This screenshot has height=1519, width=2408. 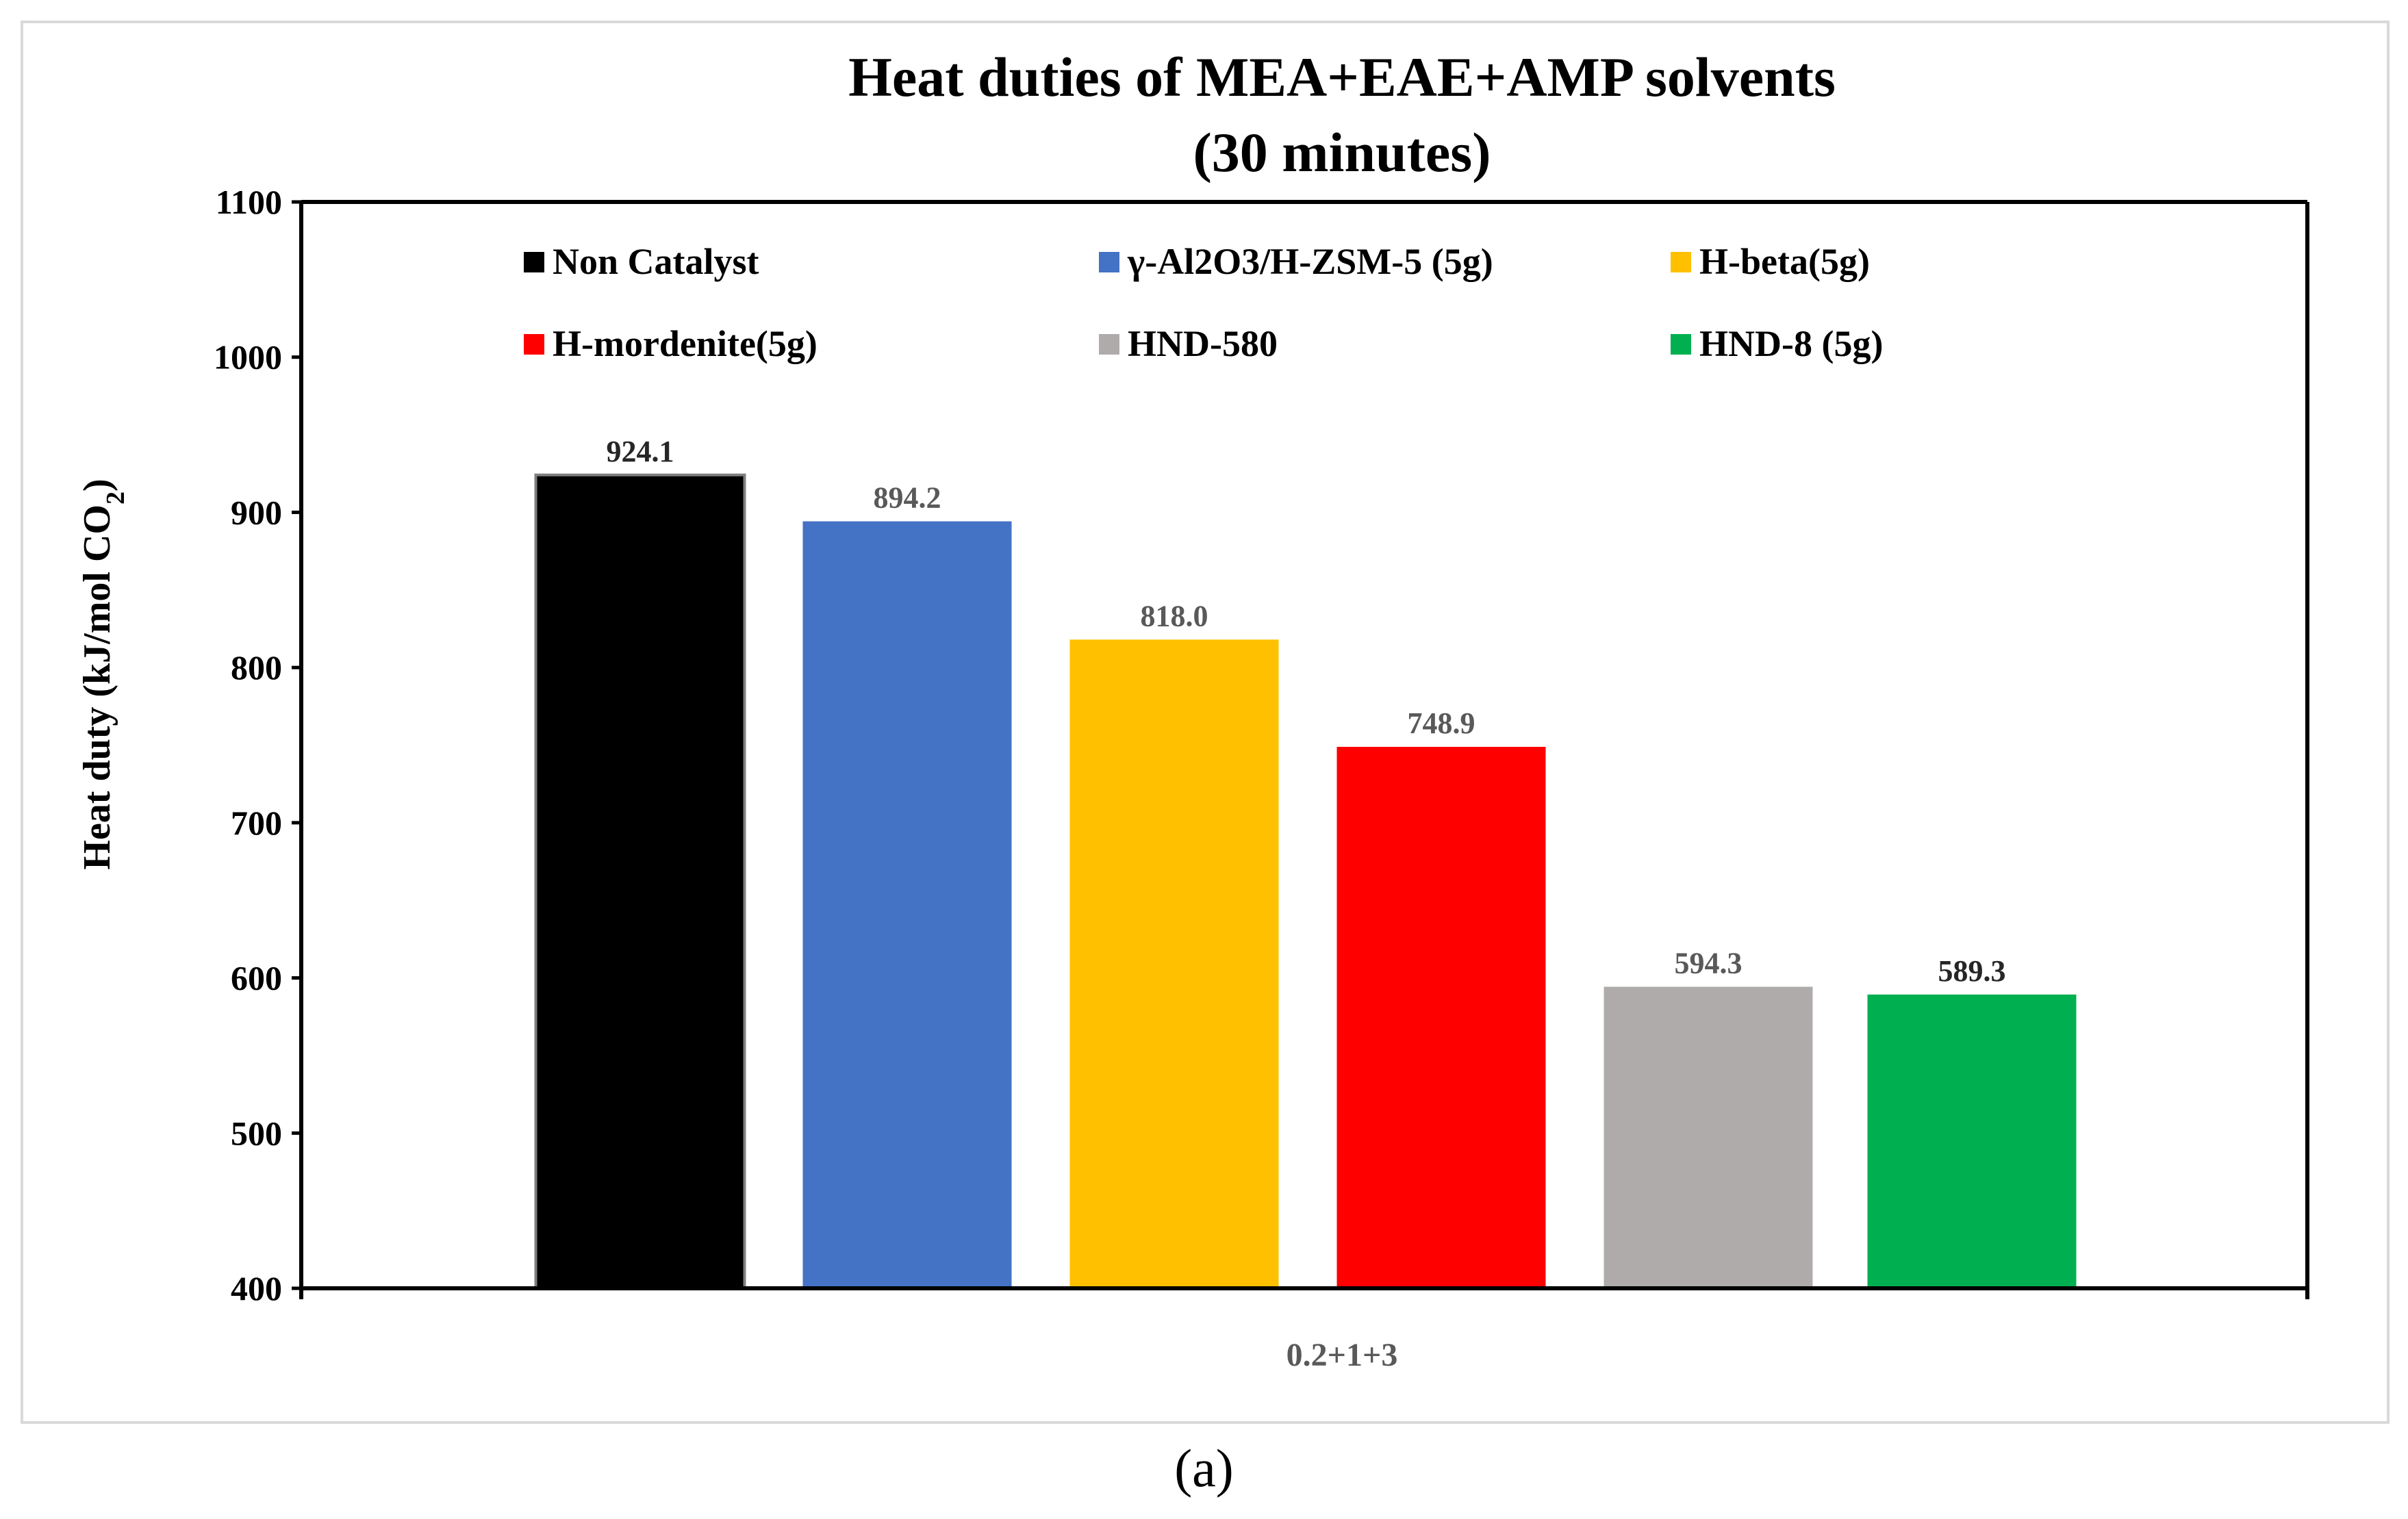 What do you see at coordinates (1342, 152) in the screenshot?
I see `chart-subtitle: (30 minutes)` at bounding box center [1342, 152].